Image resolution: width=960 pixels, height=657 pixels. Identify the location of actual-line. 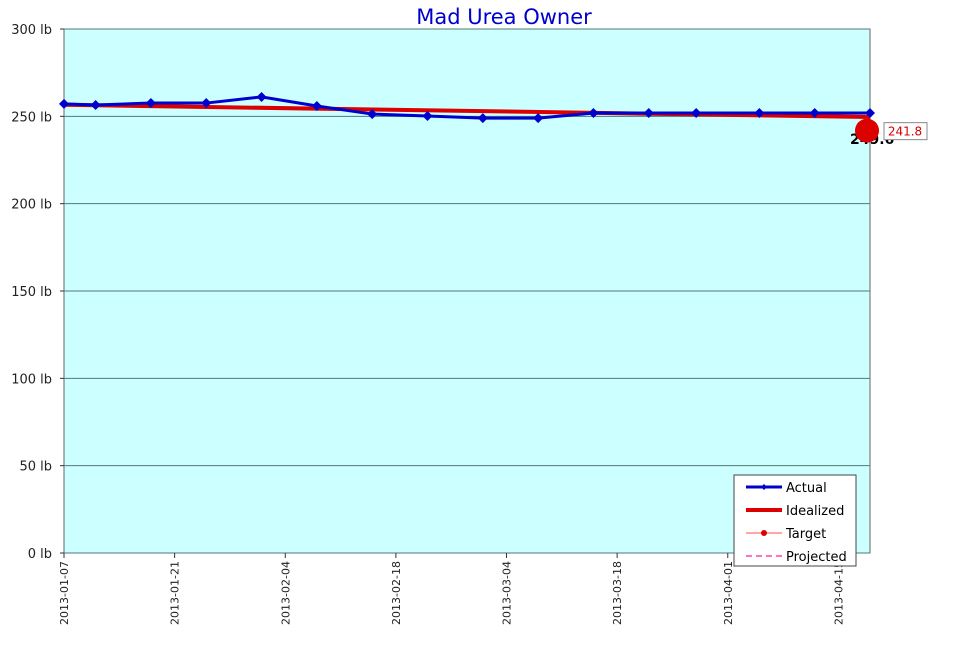
(466, 107).